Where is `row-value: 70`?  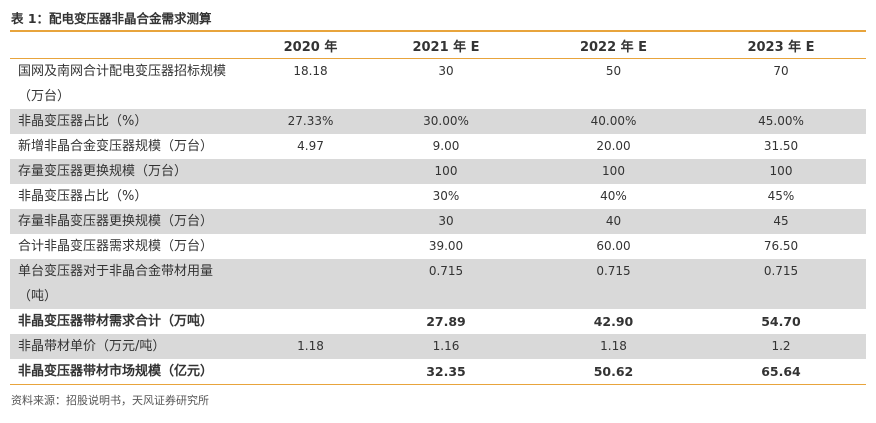 row-value: 70 is located at coordinates (781, 71).